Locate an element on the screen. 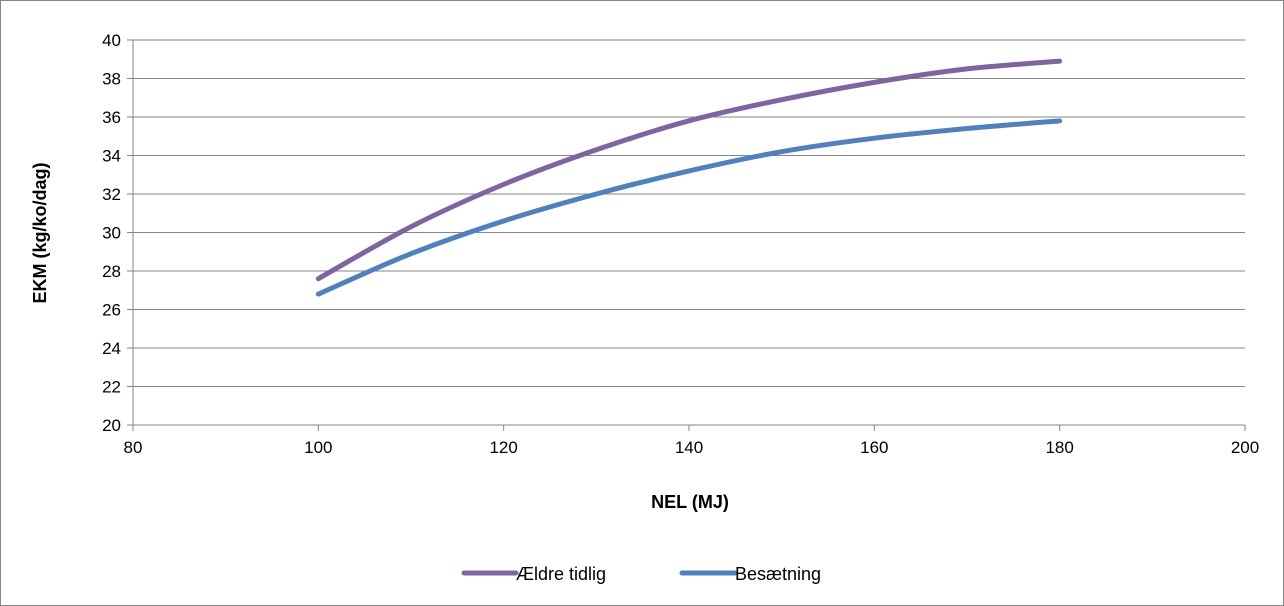 The image size is (1284, 606). y-tick-label-24: 24 is located at coordinates (111, 348).